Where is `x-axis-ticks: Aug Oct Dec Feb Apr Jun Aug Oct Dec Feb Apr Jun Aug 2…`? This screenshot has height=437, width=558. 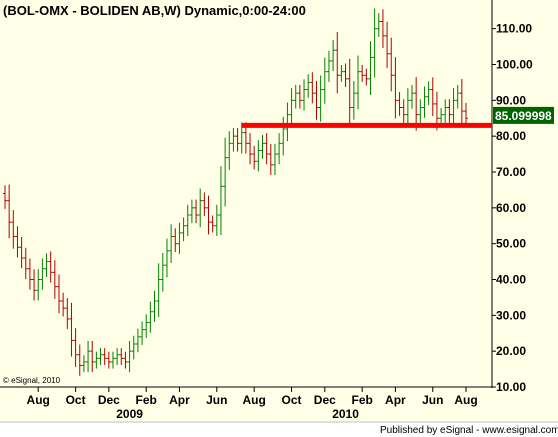 x-axis-ticks: Aug Oct Dec Feb Apr Jun Aug Oct Dec Feb Apr Jun Aug 2… is located at coordinates (252, 404).